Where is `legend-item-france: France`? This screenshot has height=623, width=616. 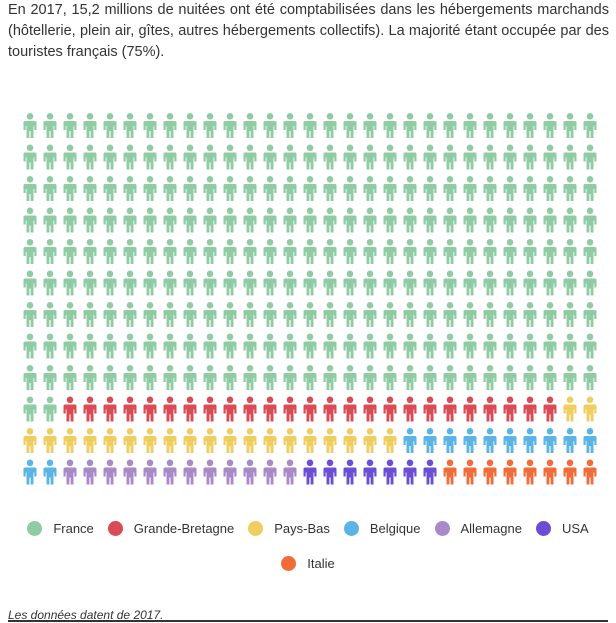
legend-item-france: France is located at coordinates (60, 528).